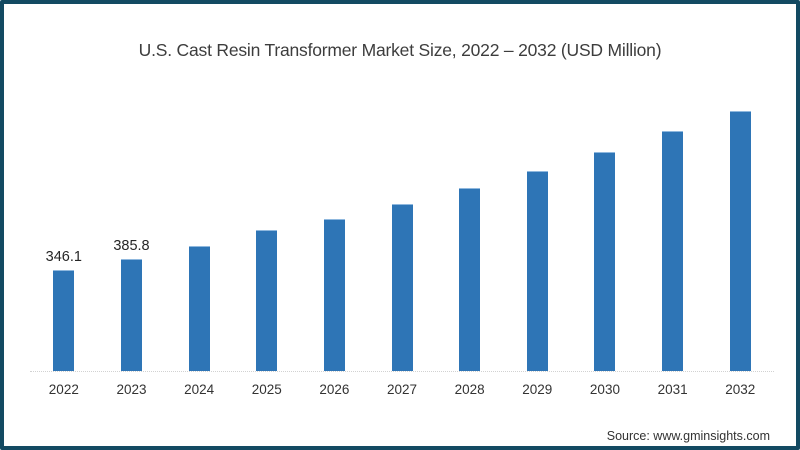 The height and width of the screenshot is (450, 800). I want to click on bar-2032, so click(740, 241).